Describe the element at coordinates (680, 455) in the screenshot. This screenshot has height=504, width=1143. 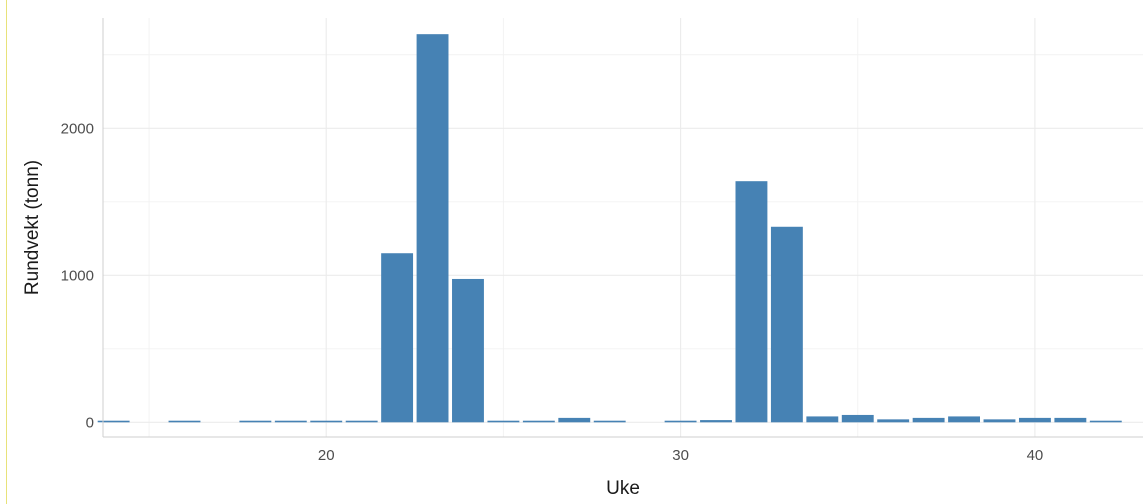
I see `x-tick-label: 30` at that location.